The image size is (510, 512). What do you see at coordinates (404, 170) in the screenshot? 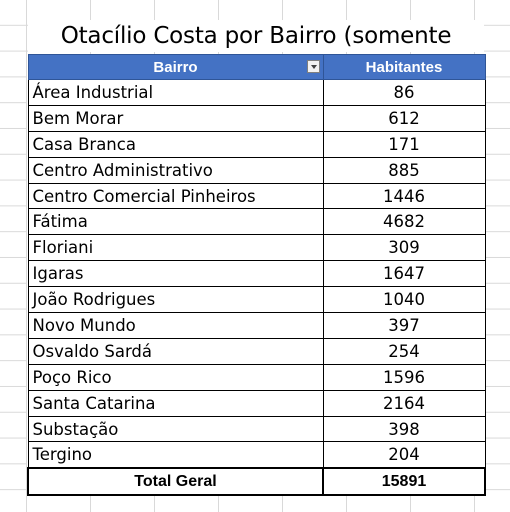
I see `habitantes-cell: 885` at bounding box center [404, 170].